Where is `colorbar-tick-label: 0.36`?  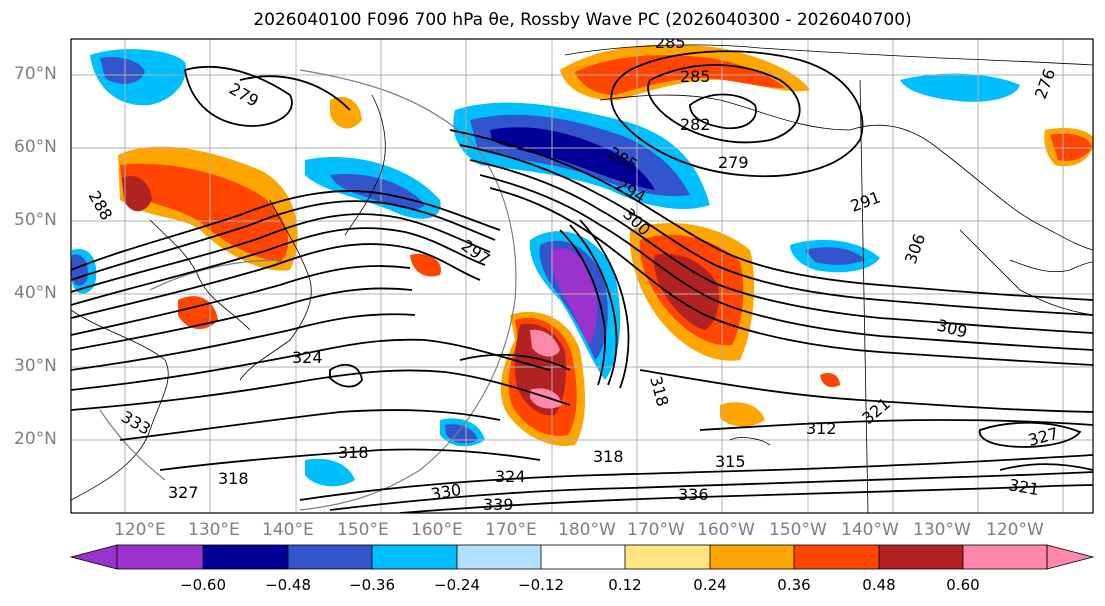 colorbar-tick-label: 0.36 is located at coordinates (794, 585).